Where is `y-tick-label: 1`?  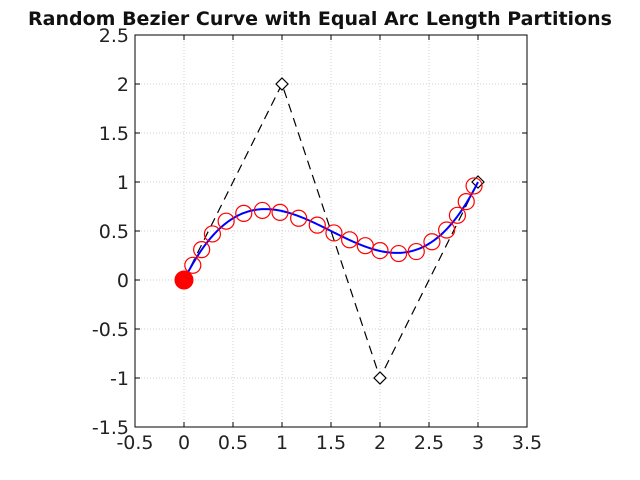
y-tick-label: 1 is located at coordinates (123, 183).